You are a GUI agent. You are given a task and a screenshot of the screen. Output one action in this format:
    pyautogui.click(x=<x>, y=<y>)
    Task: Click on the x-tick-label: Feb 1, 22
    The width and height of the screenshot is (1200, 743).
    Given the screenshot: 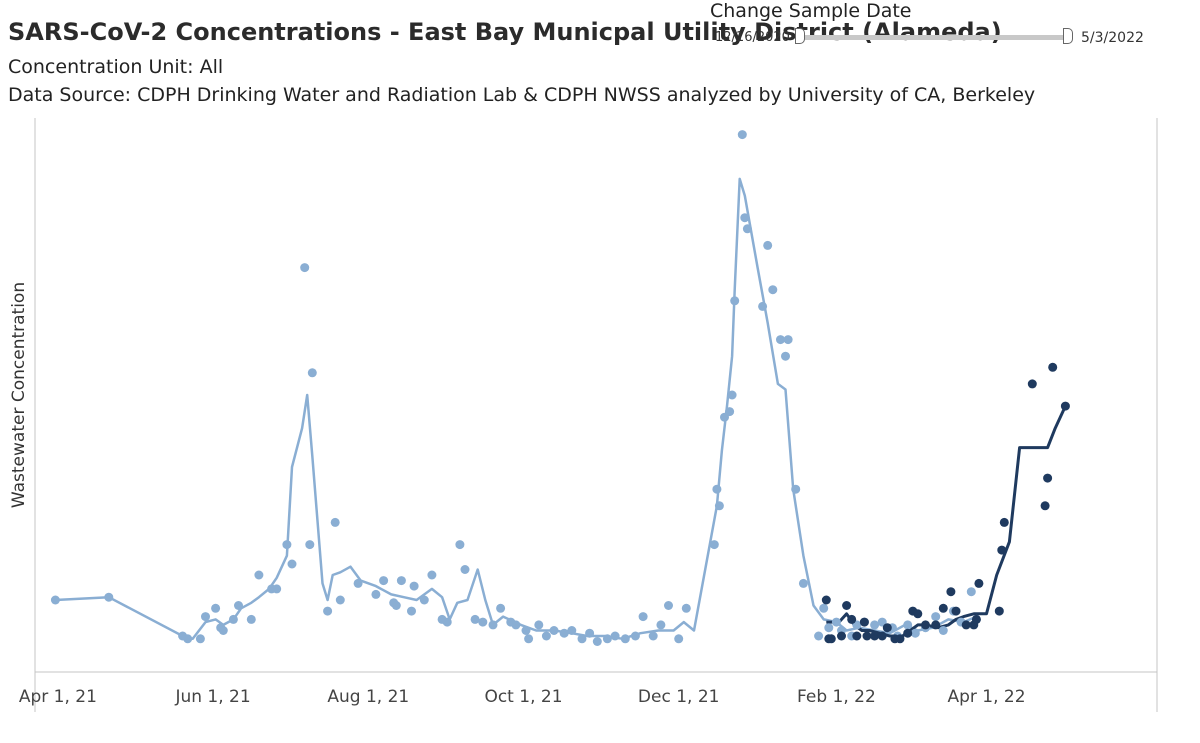 What is the action you would take?
    pyautogui.click(x=836, y=697)
    